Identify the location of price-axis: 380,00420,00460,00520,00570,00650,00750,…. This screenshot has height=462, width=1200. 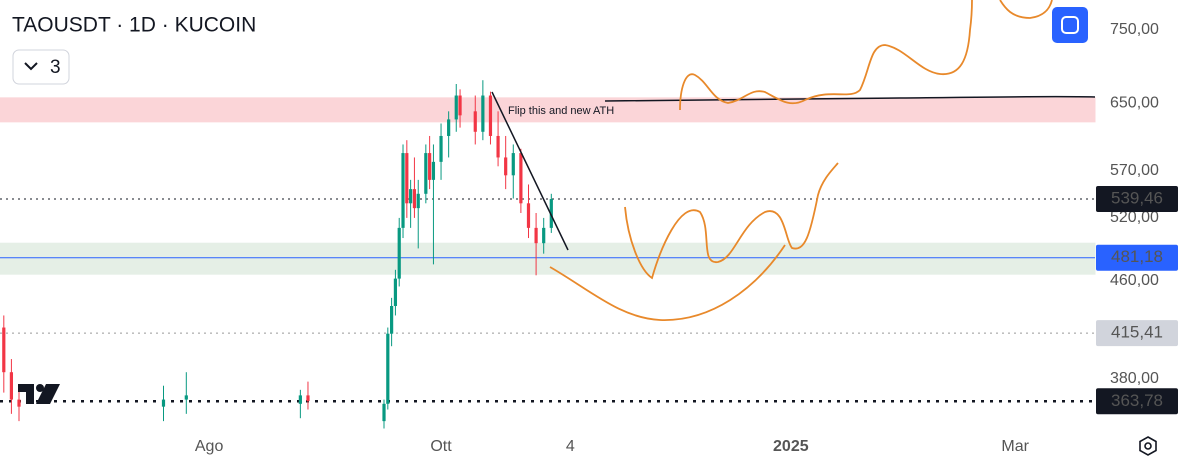
(1137, 218).